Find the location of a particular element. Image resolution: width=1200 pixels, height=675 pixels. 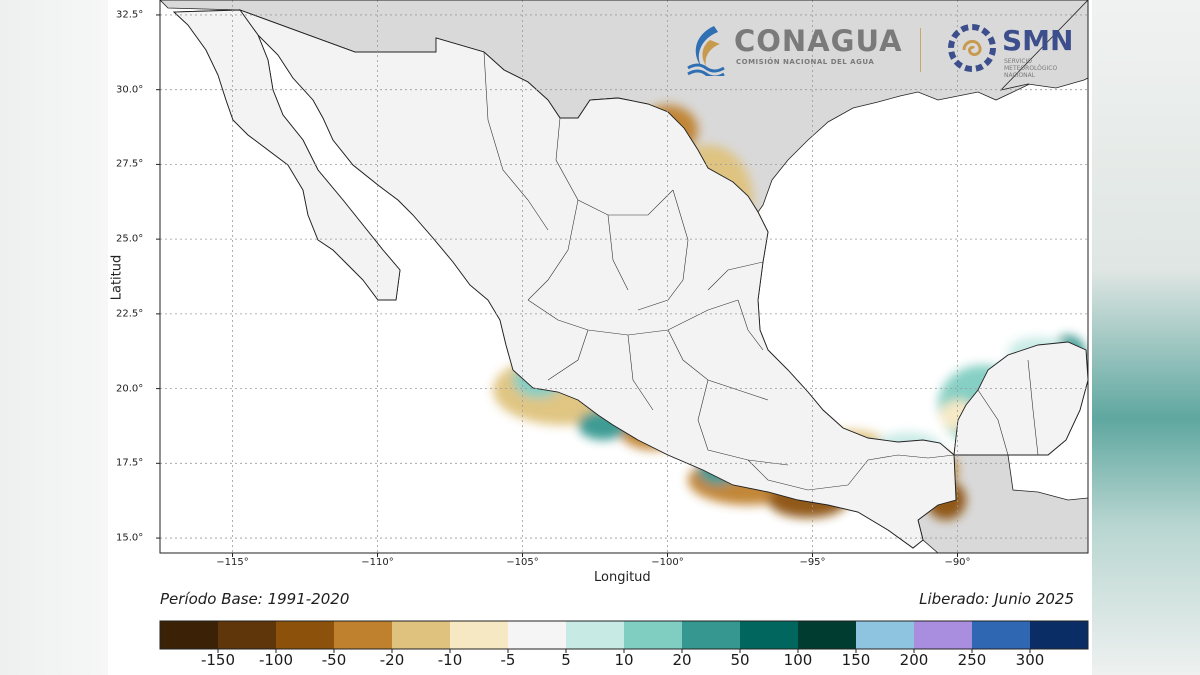

colorbar-label: 50 is located at coordinates (740, 660).